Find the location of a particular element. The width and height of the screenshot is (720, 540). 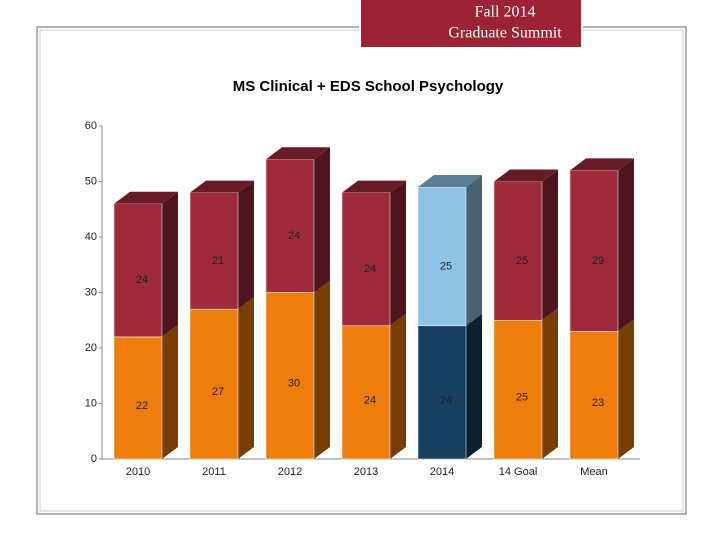

y-tick-label: 40 is located at coordinates (91, 237).